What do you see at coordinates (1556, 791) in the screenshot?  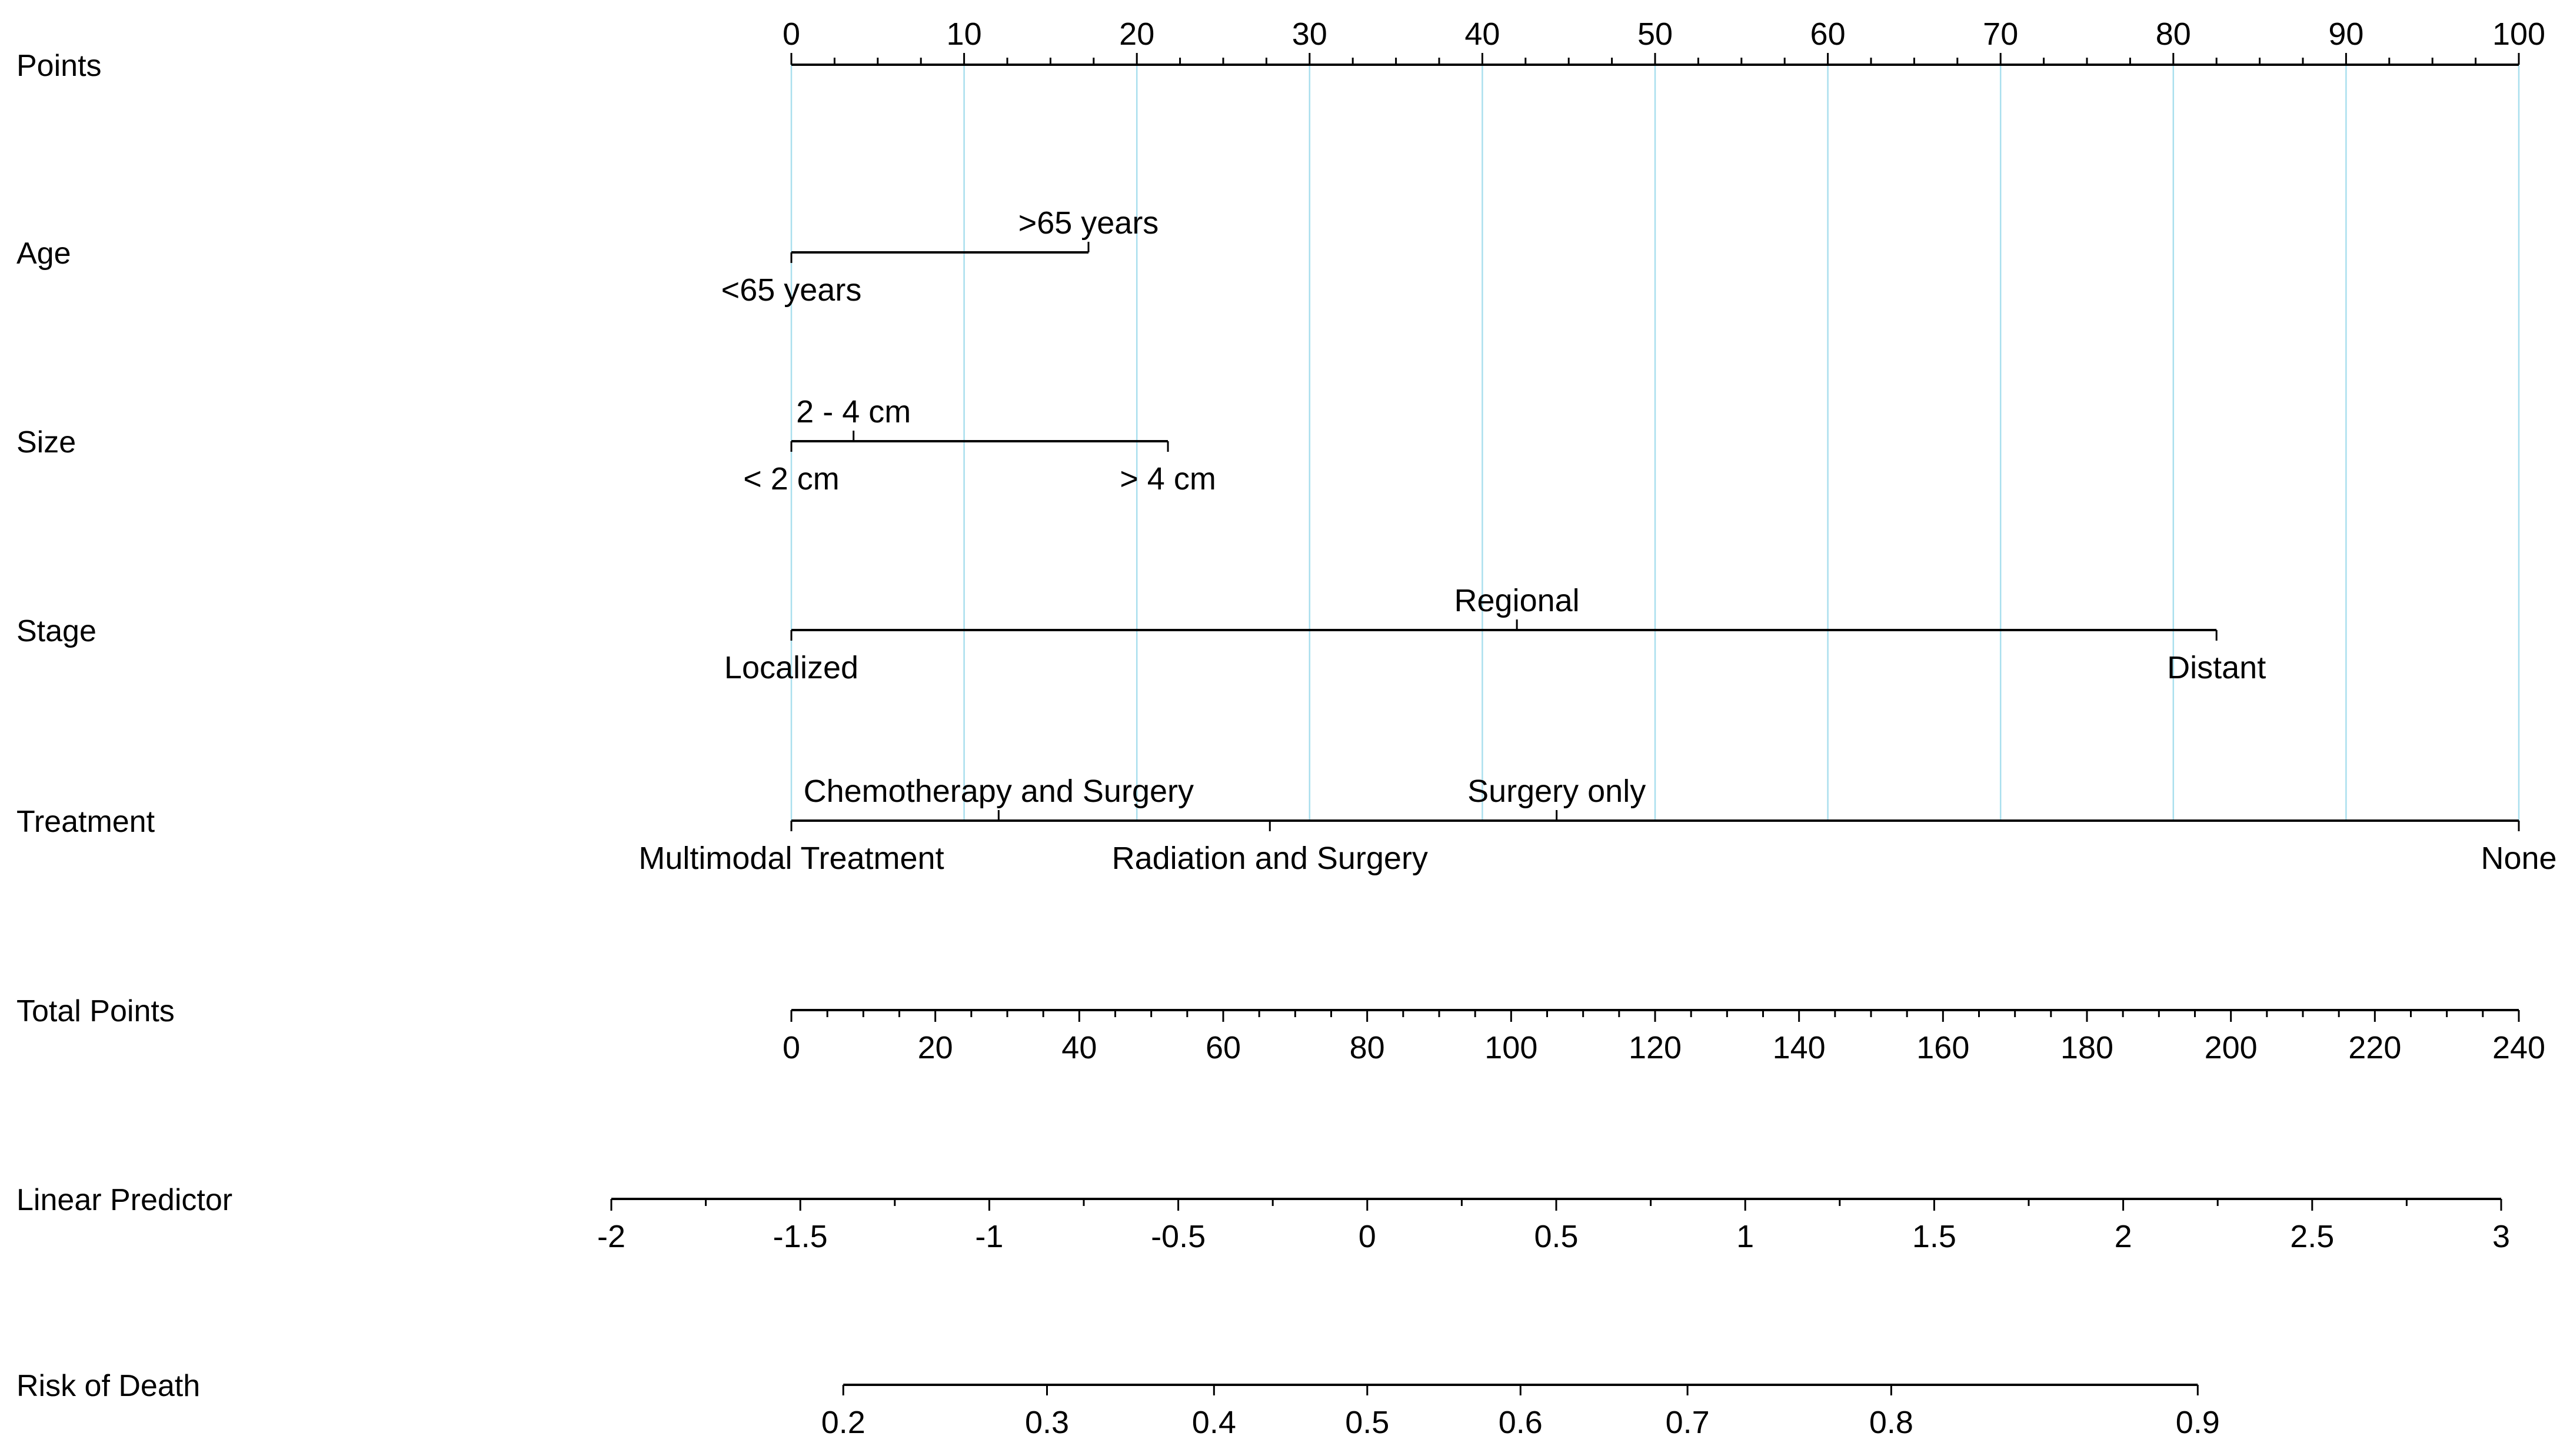 I see `category-label: Surgery only` at bounding box center [1556, 791].